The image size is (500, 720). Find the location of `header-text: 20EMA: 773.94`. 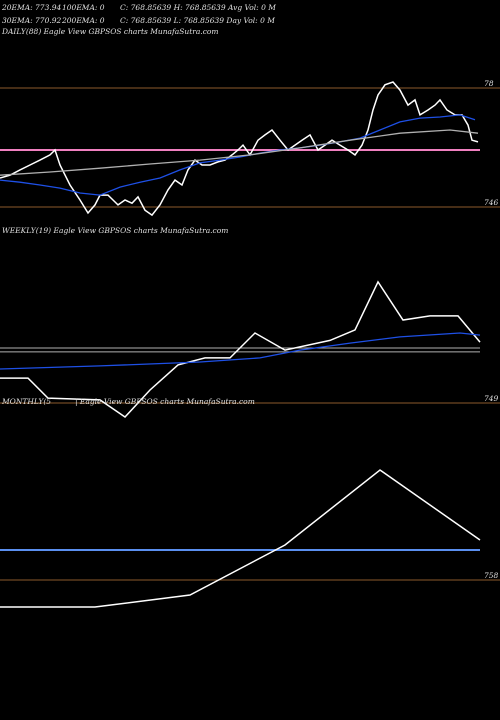

header-text: 20EMA: 773.94 is located at coordinates (31, 7).